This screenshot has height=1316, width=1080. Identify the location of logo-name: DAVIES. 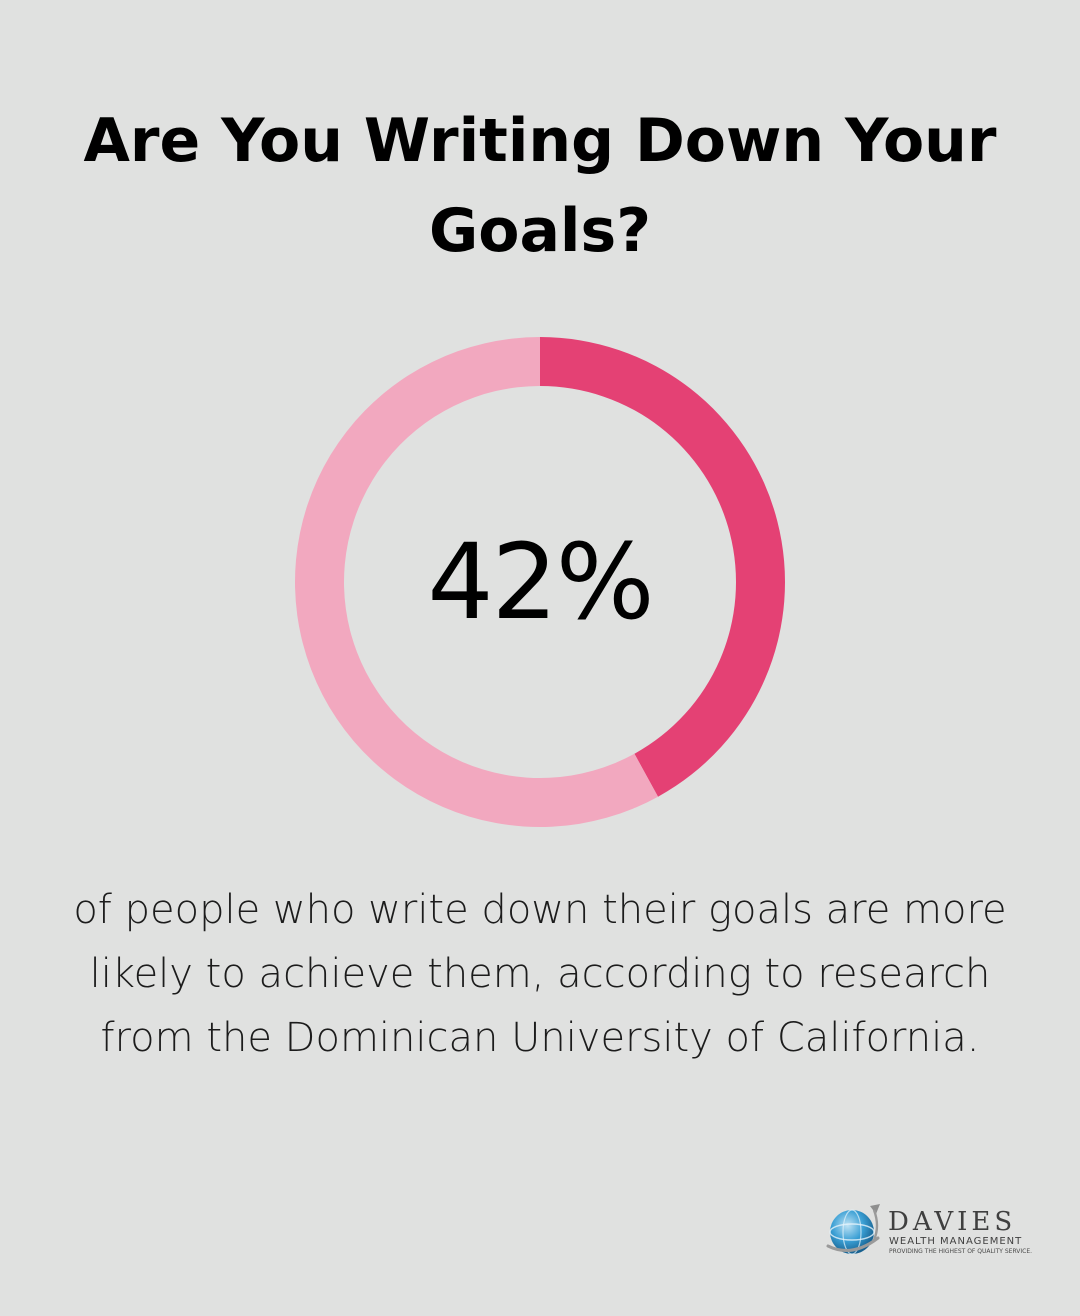
(952, 1222).